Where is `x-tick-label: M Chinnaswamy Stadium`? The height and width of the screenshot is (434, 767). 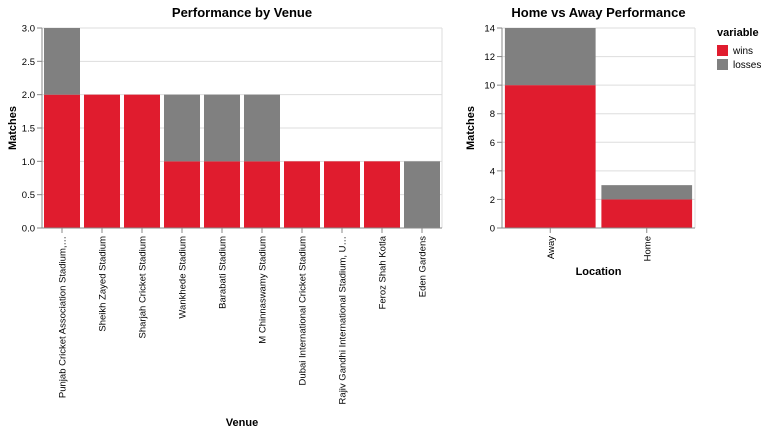
x-tick-label: M Chinnaswamy Stadium is located at coordinates (263, 290).